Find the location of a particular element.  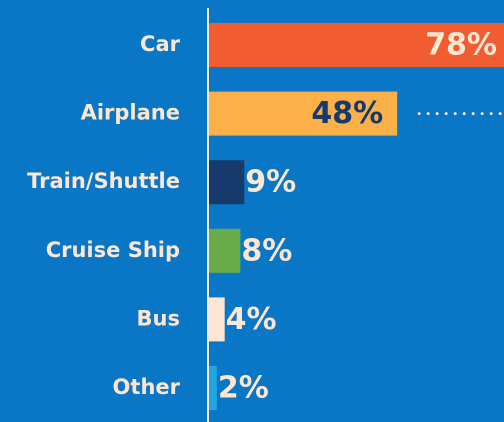

value-label: 2% is located at coordinates (243, 388).